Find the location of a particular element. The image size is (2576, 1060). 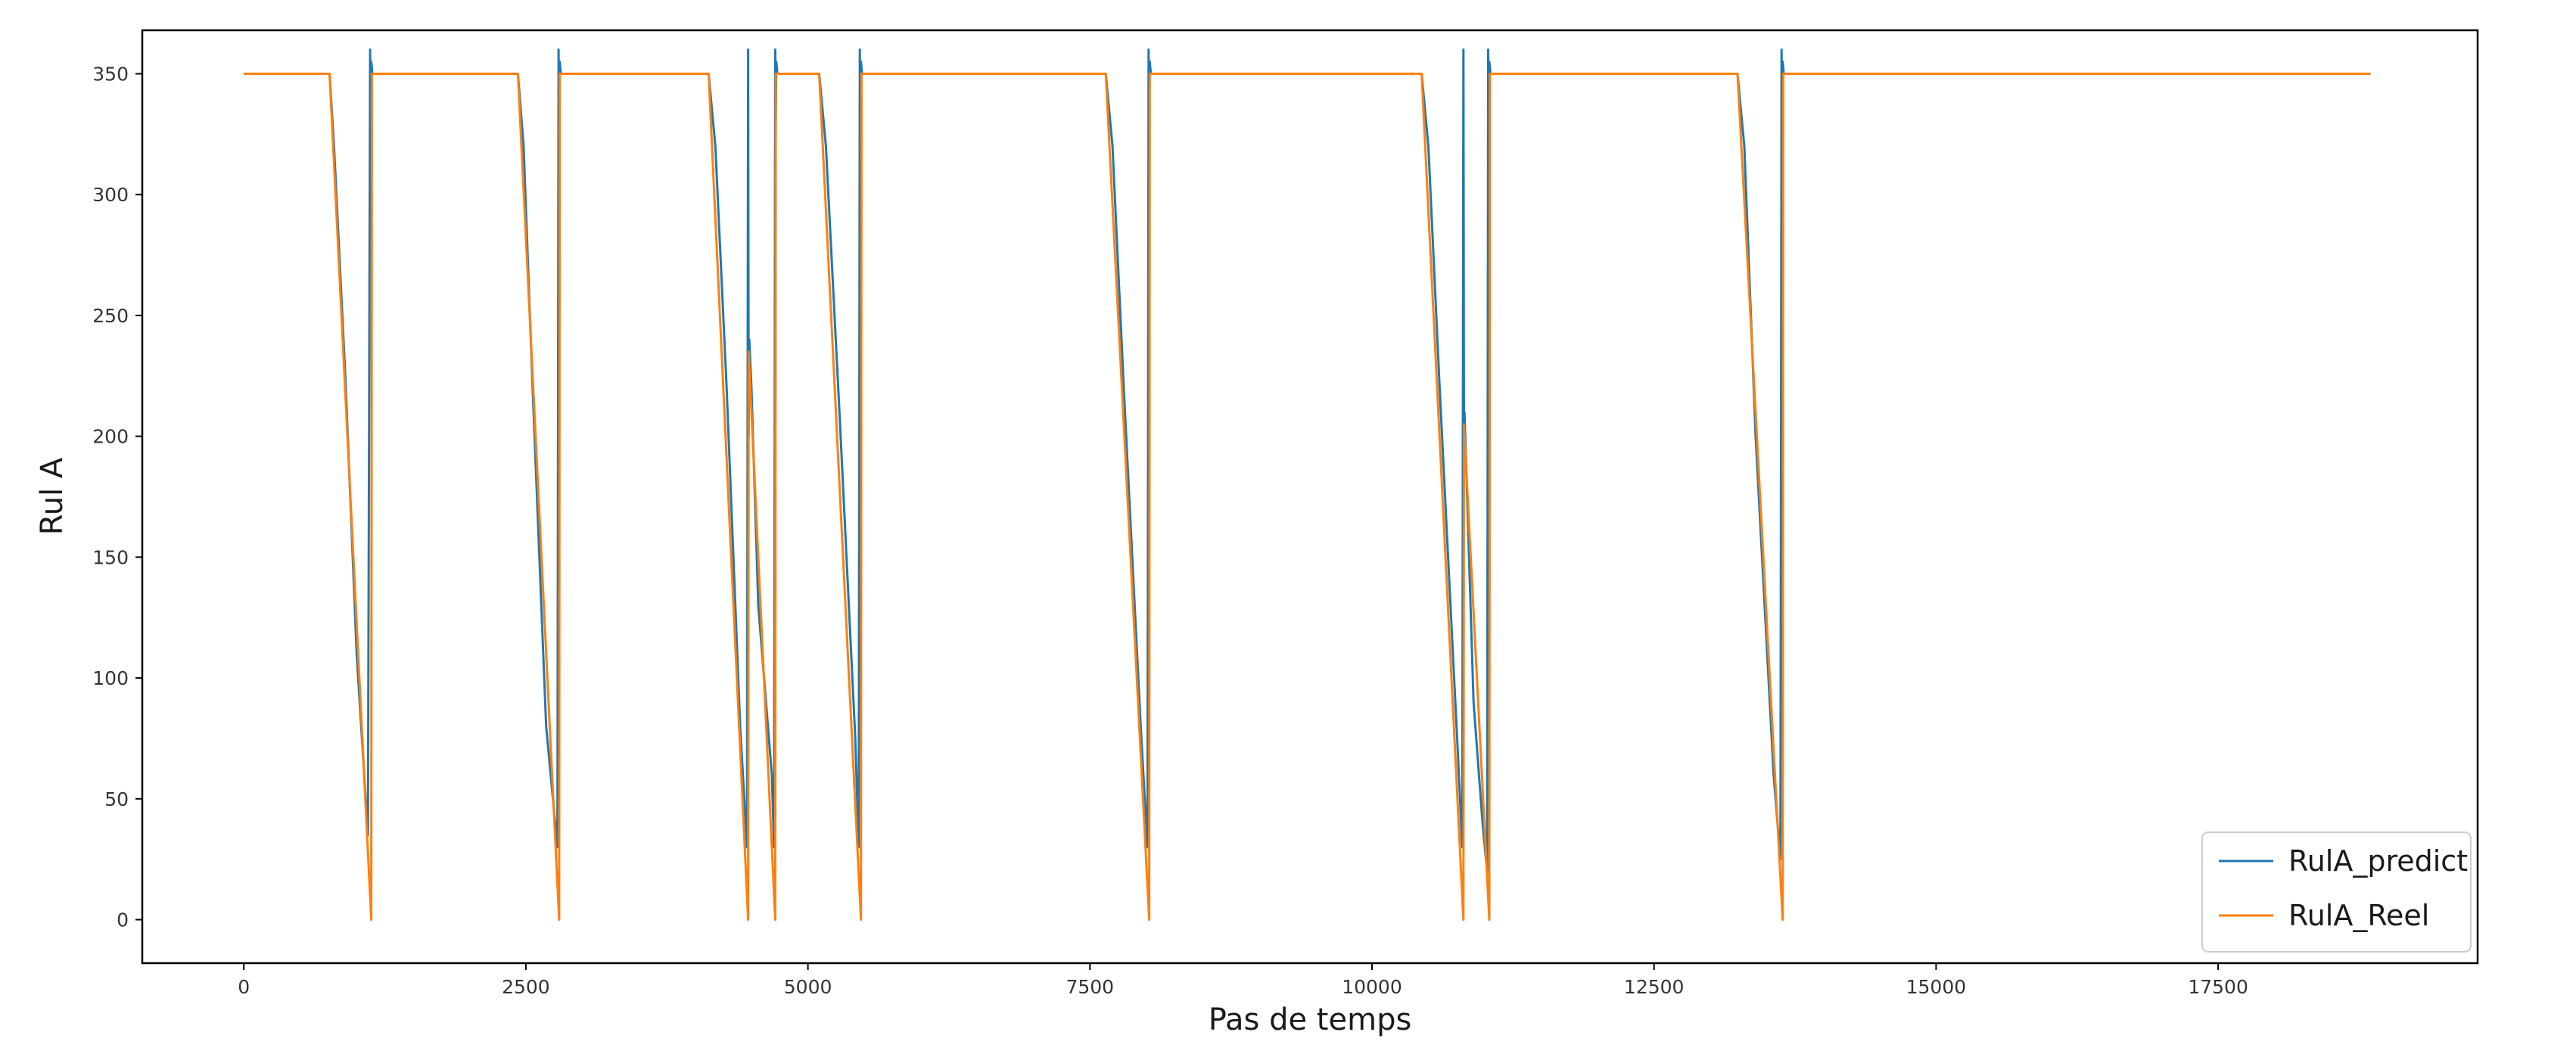

y-tick-label: 100 is located at coordinates (110, 678).